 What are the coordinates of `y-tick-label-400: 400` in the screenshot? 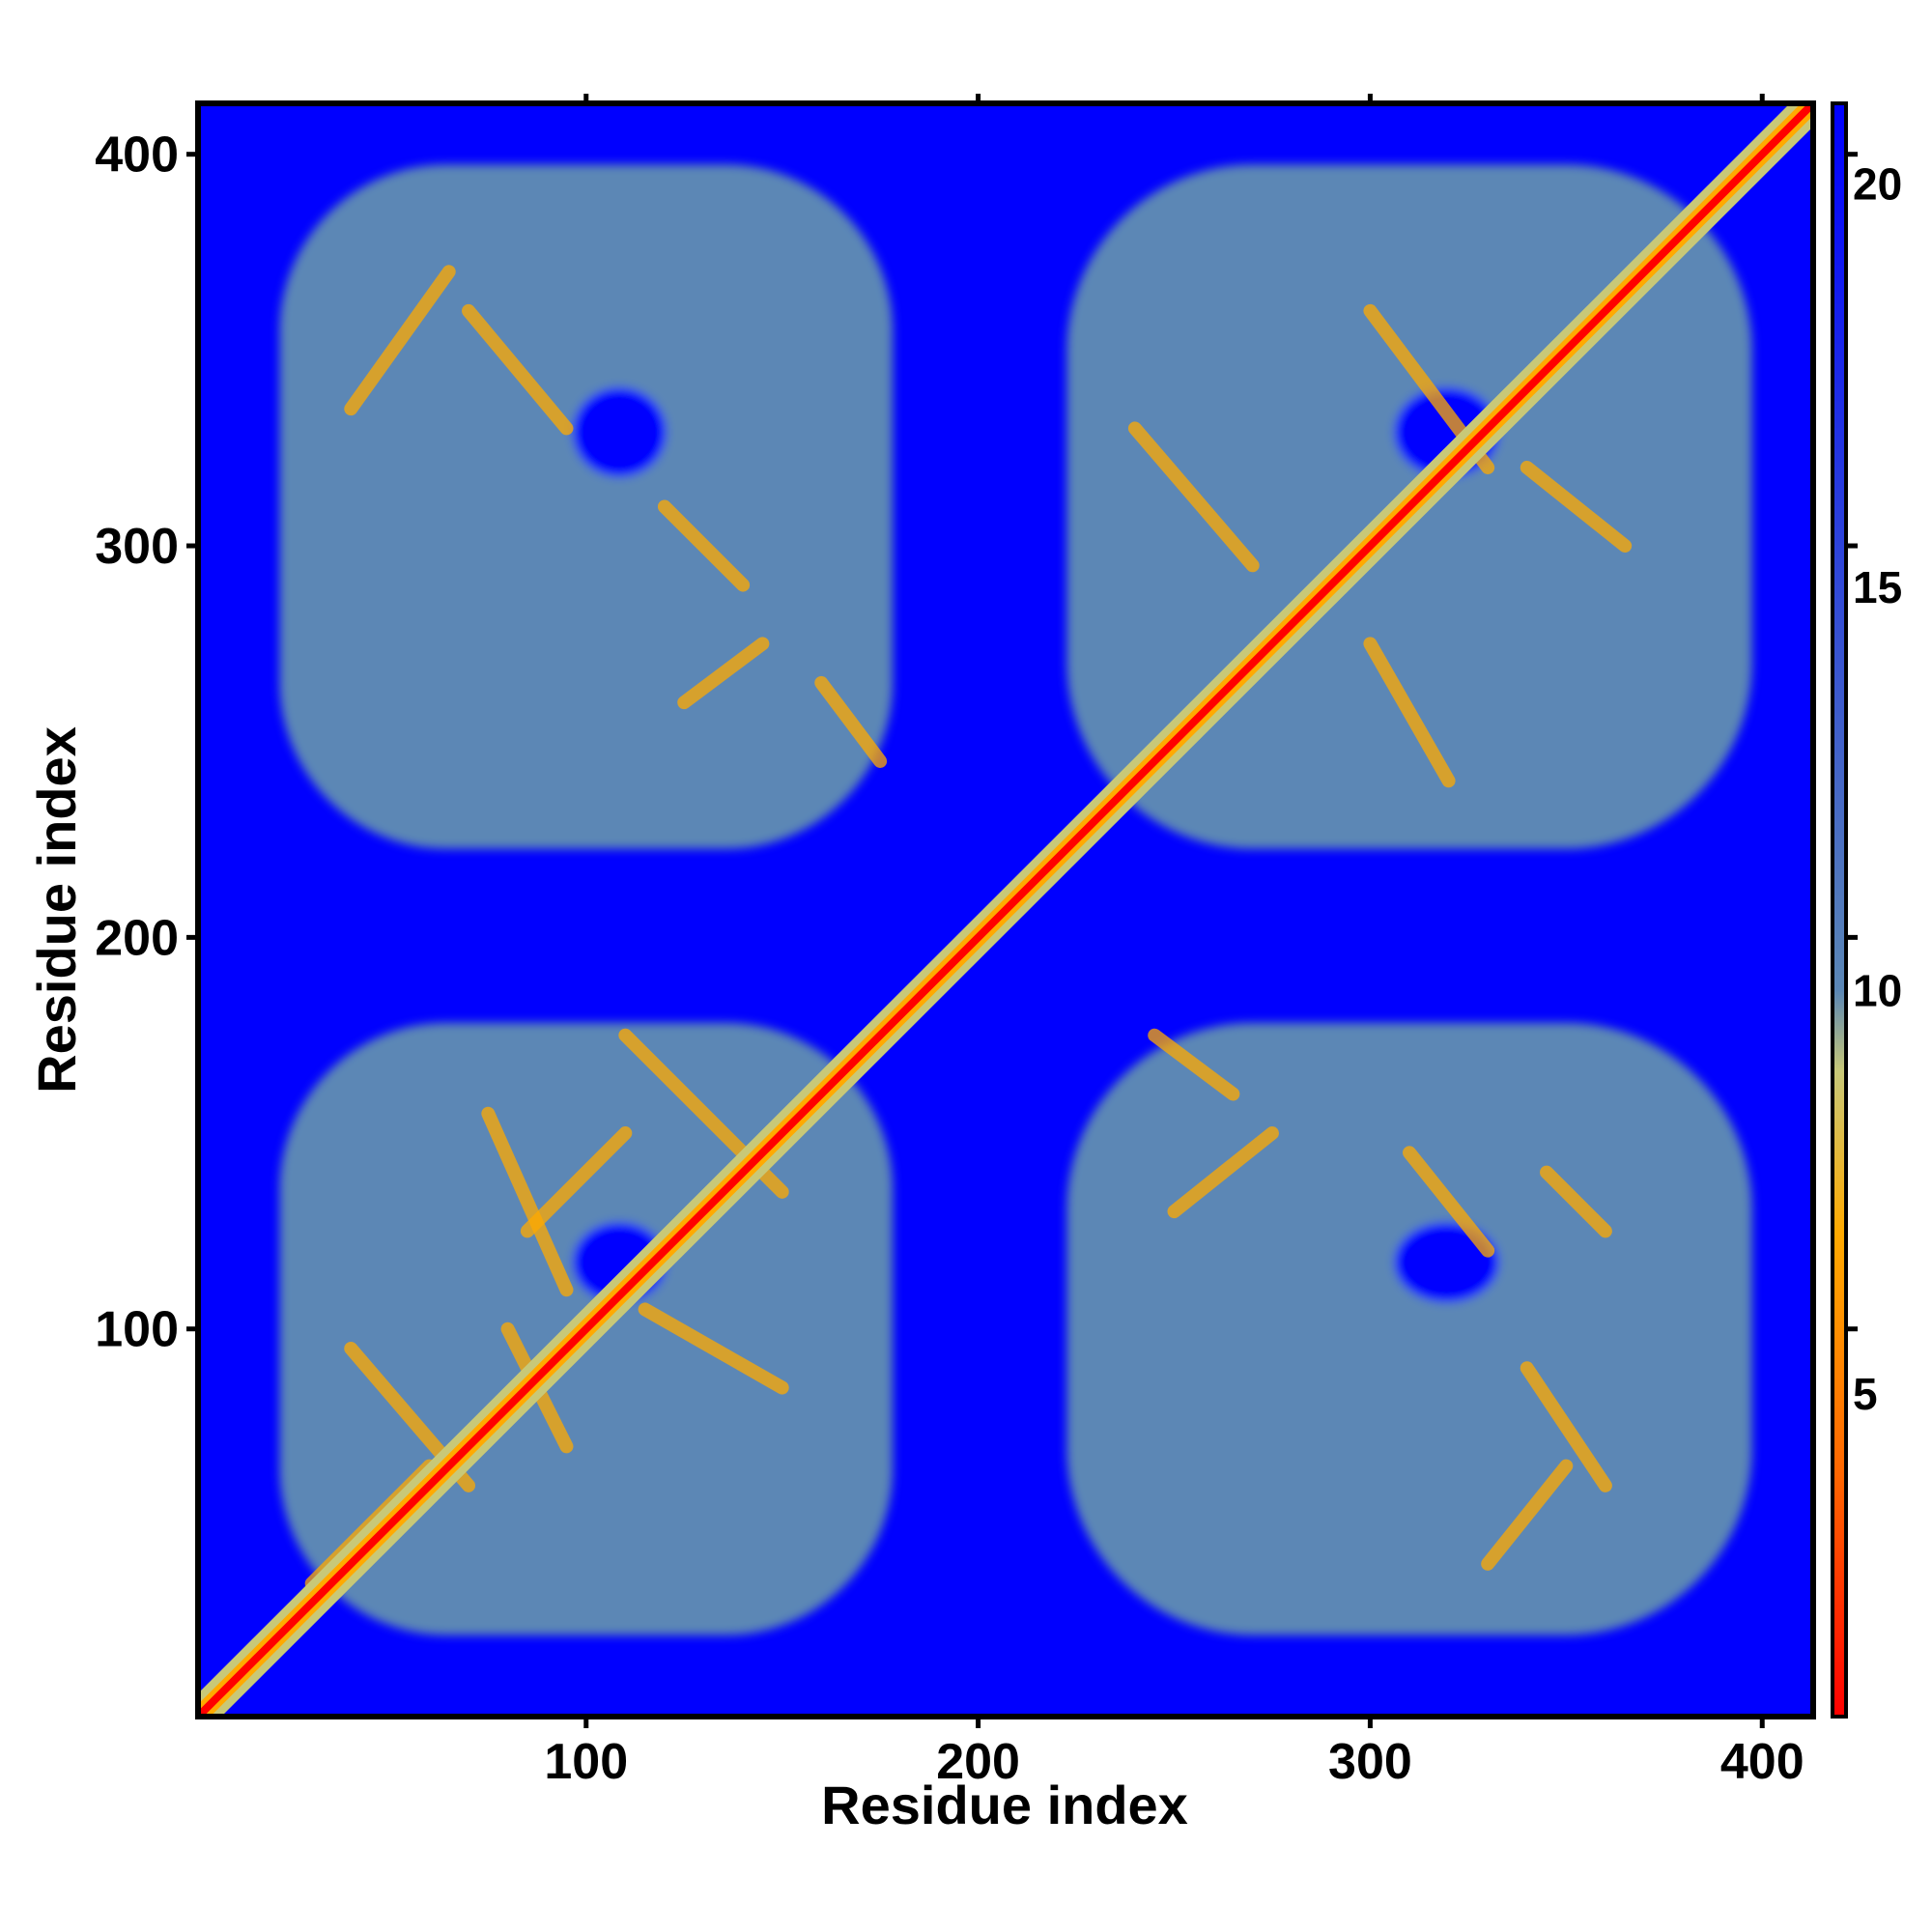 It's located at (137, 156).